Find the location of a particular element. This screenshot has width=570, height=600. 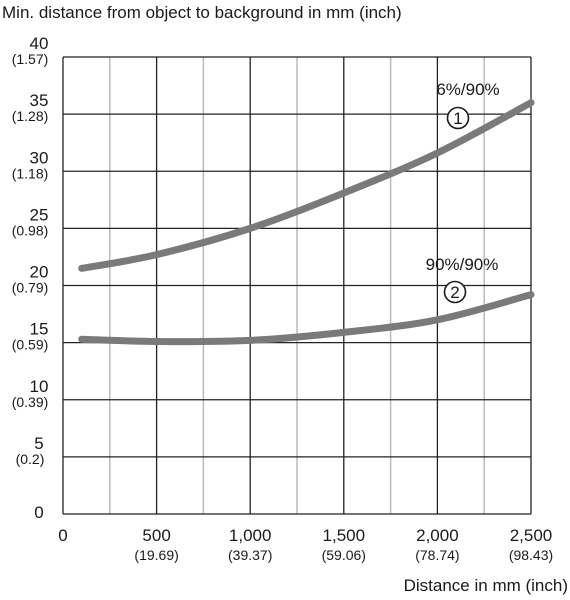

x-tick-label-3: 1,500 is located at coordinates (344, 535).